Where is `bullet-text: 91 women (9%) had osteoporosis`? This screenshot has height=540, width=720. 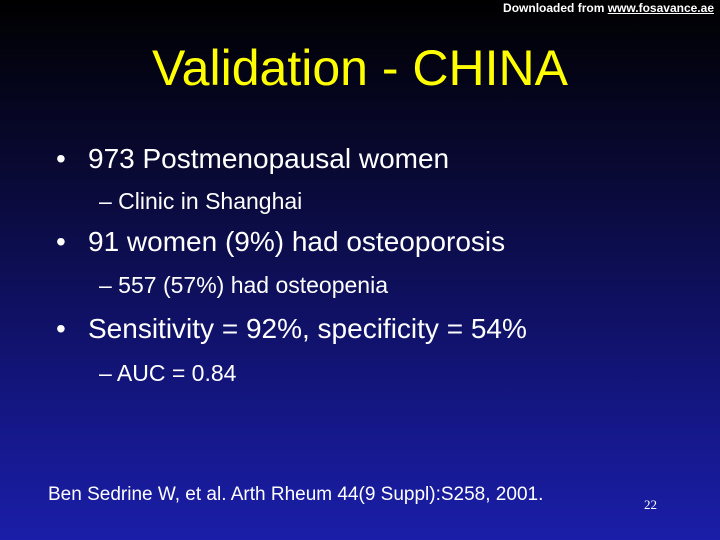
bullet-text: 91 women (9%) had osteoporosis is located at coordinates (297, 241).